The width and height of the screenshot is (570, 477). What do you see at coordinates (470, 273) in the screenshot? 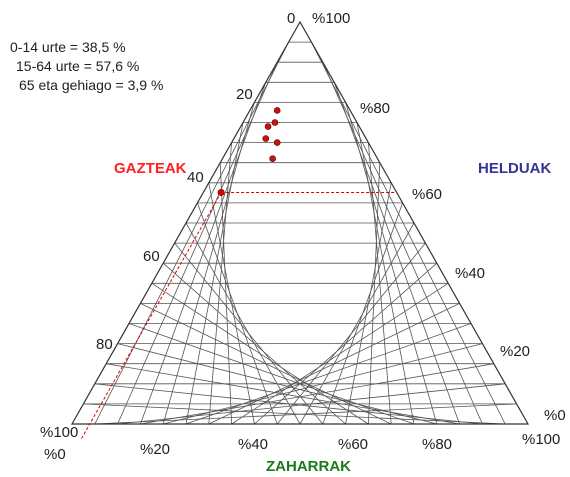
I see `helduak-tick-40: %40` at bounding box center [470, 273].